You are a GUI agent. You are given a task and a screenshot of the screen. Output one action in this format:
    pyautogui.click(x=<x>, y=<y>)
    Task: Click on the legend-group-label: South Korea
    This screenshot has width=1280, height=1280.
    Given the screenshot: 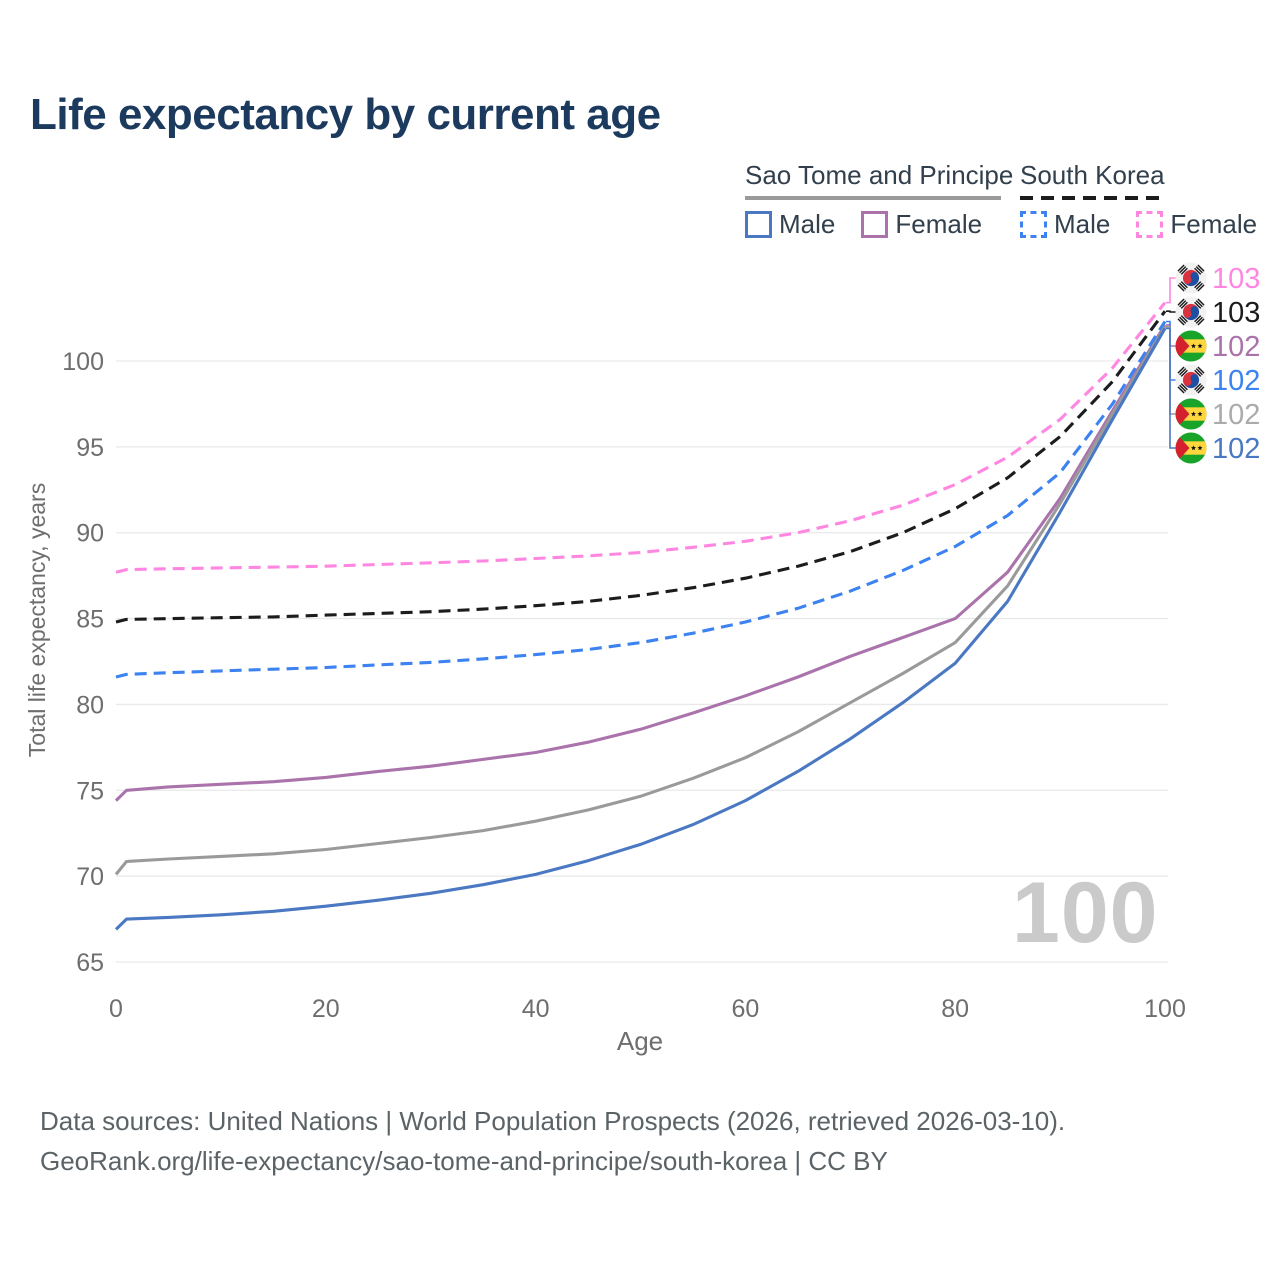 What is the action you would take?
    pyautogui.click(x=1092, y=175)
    